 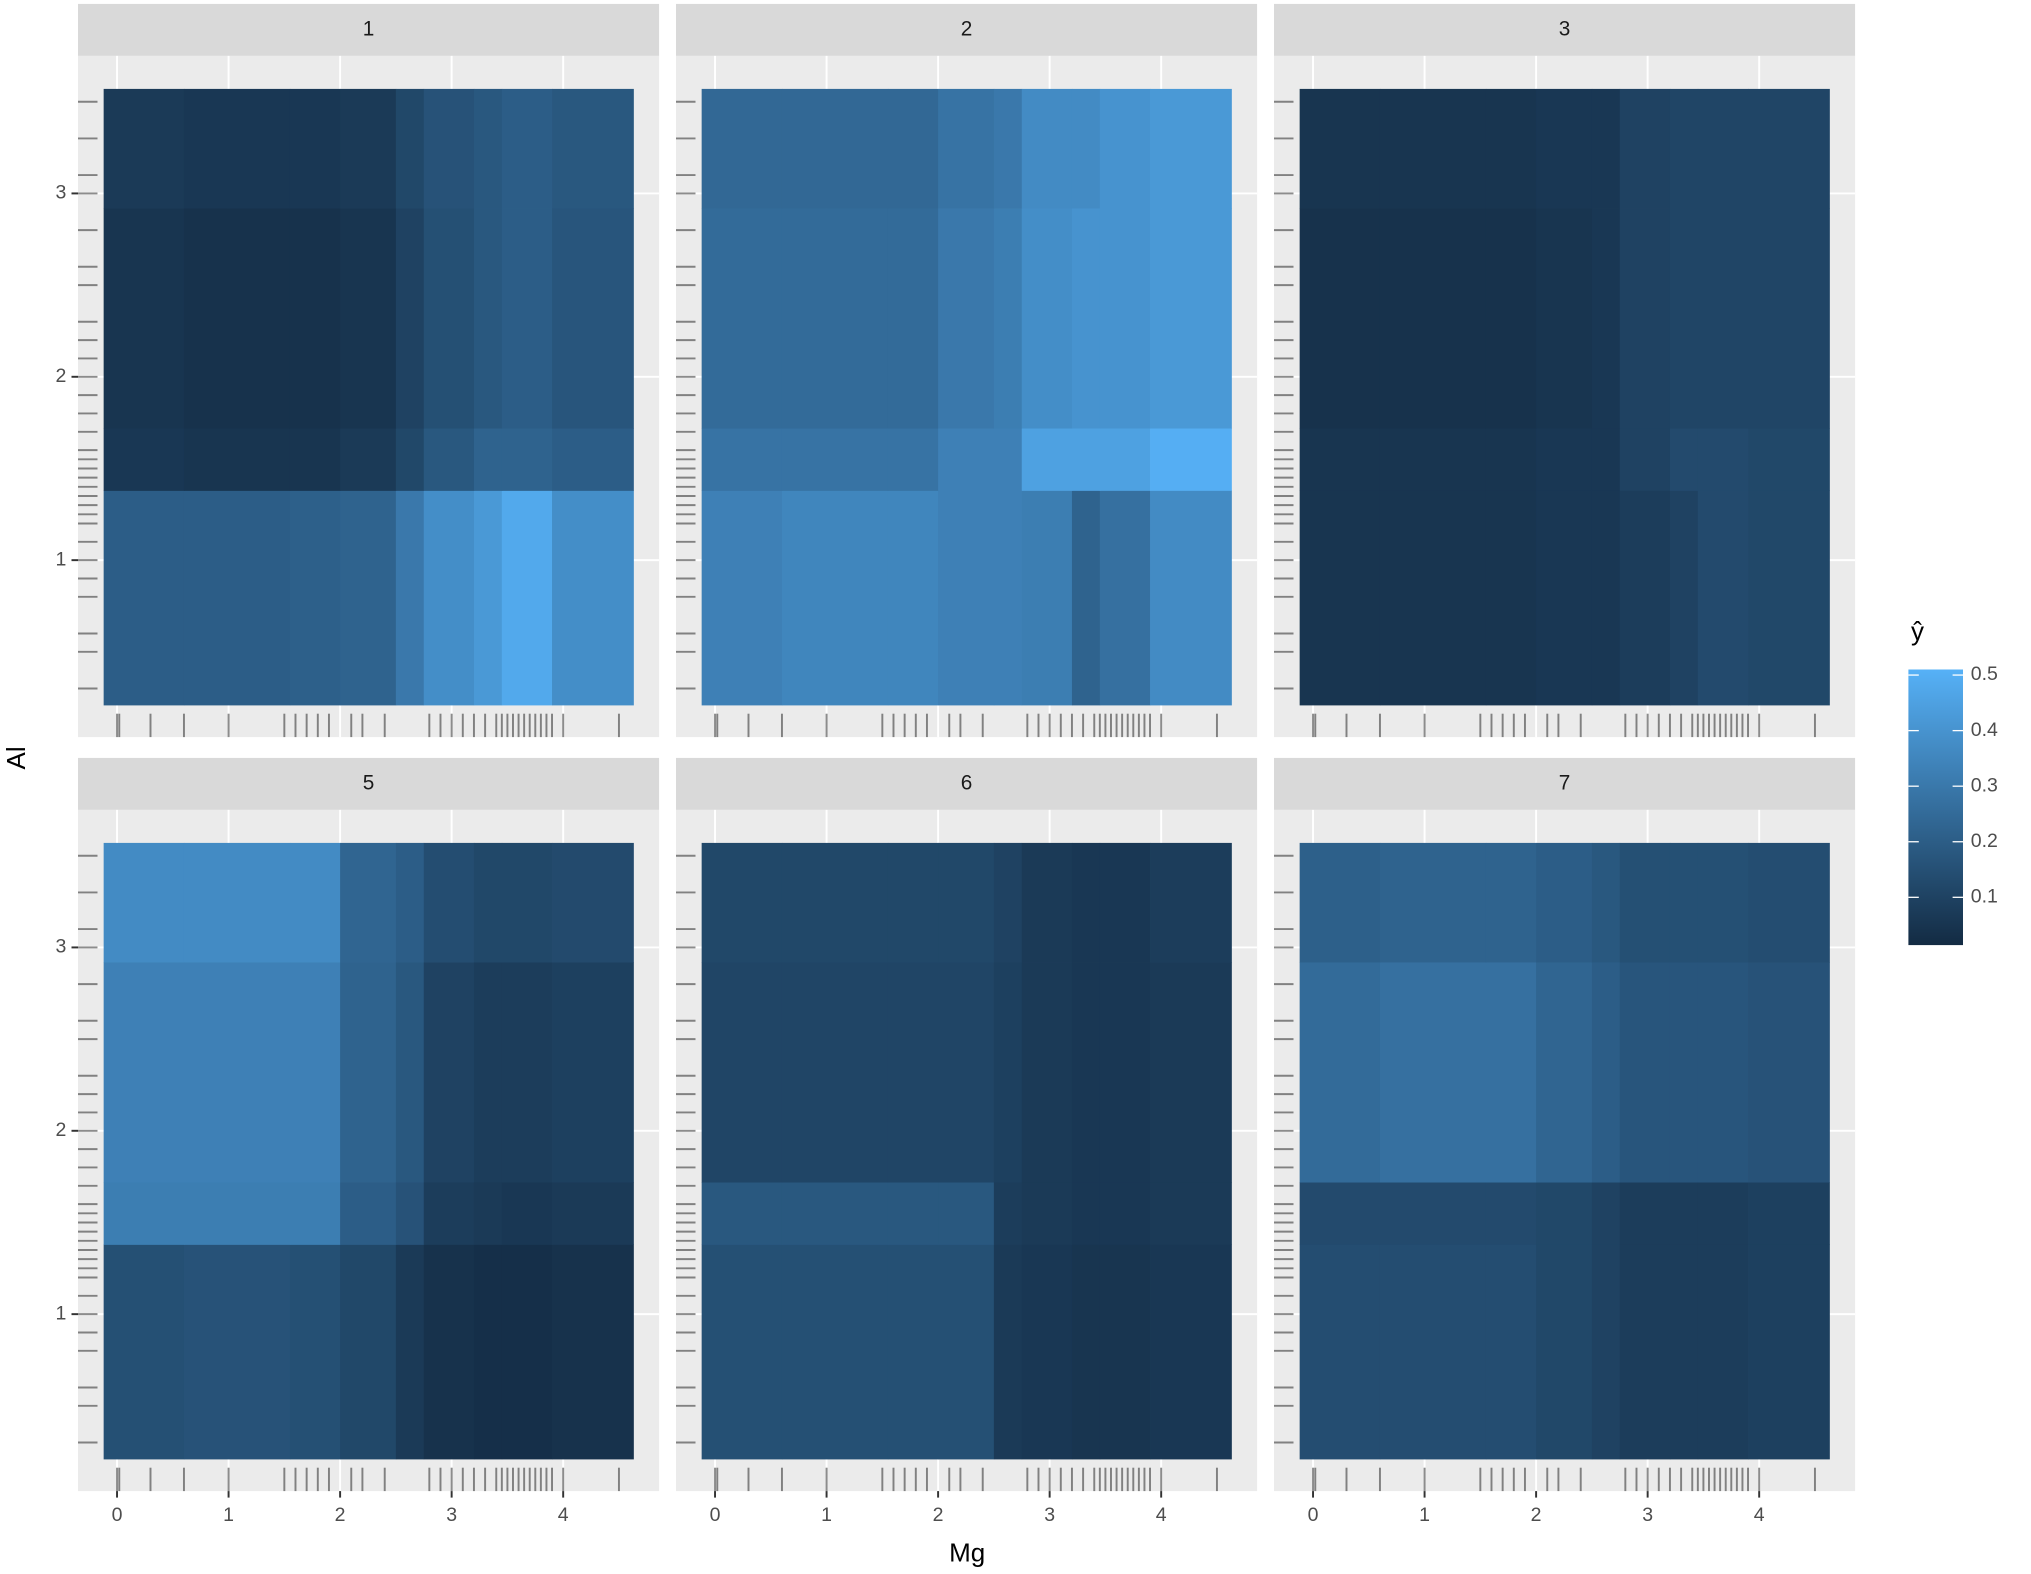 I want to click on x-tick-label: 0, so click(x=117, y=1515).